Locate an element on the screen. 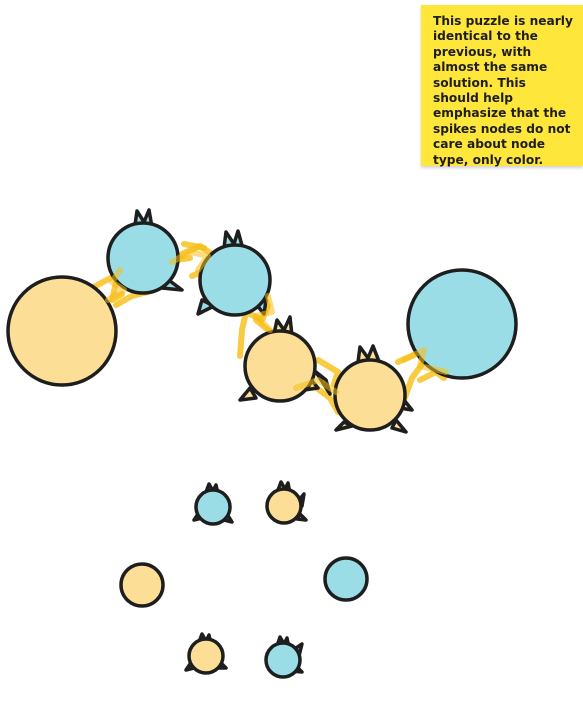 This screenshot has width=583, height=707. small-yellow-plain-node is located at coordinates (142, 585).